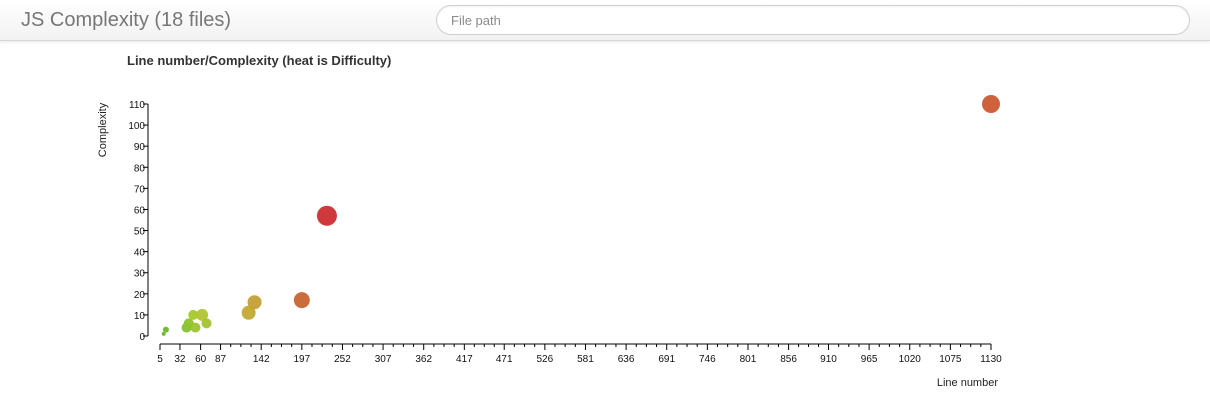  I want to click on x-tick-label: 60, so click(201, 359).